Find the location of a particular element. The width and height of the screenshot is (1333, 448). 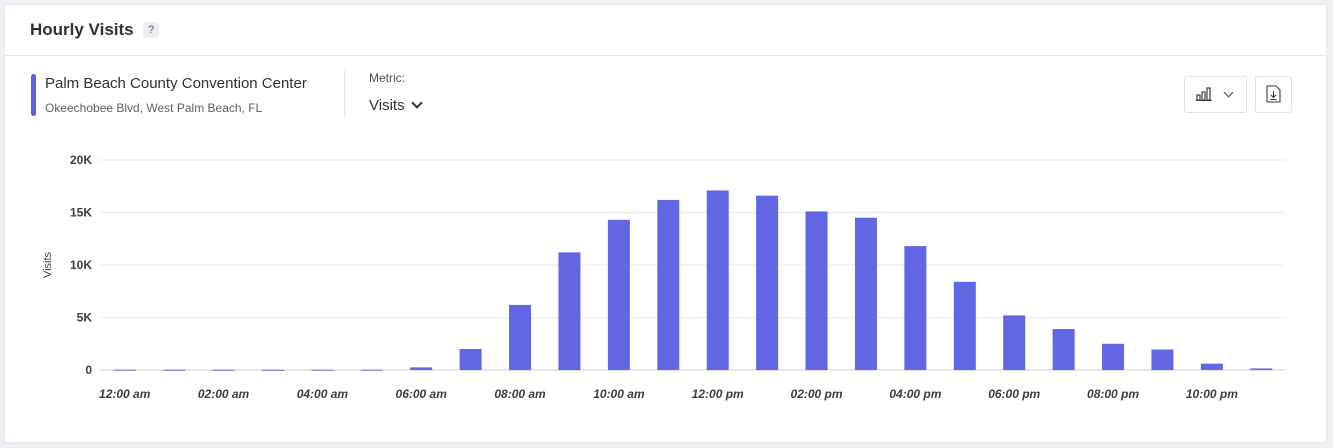

y-tick-label: 5K is located at coordinates (85, 318).